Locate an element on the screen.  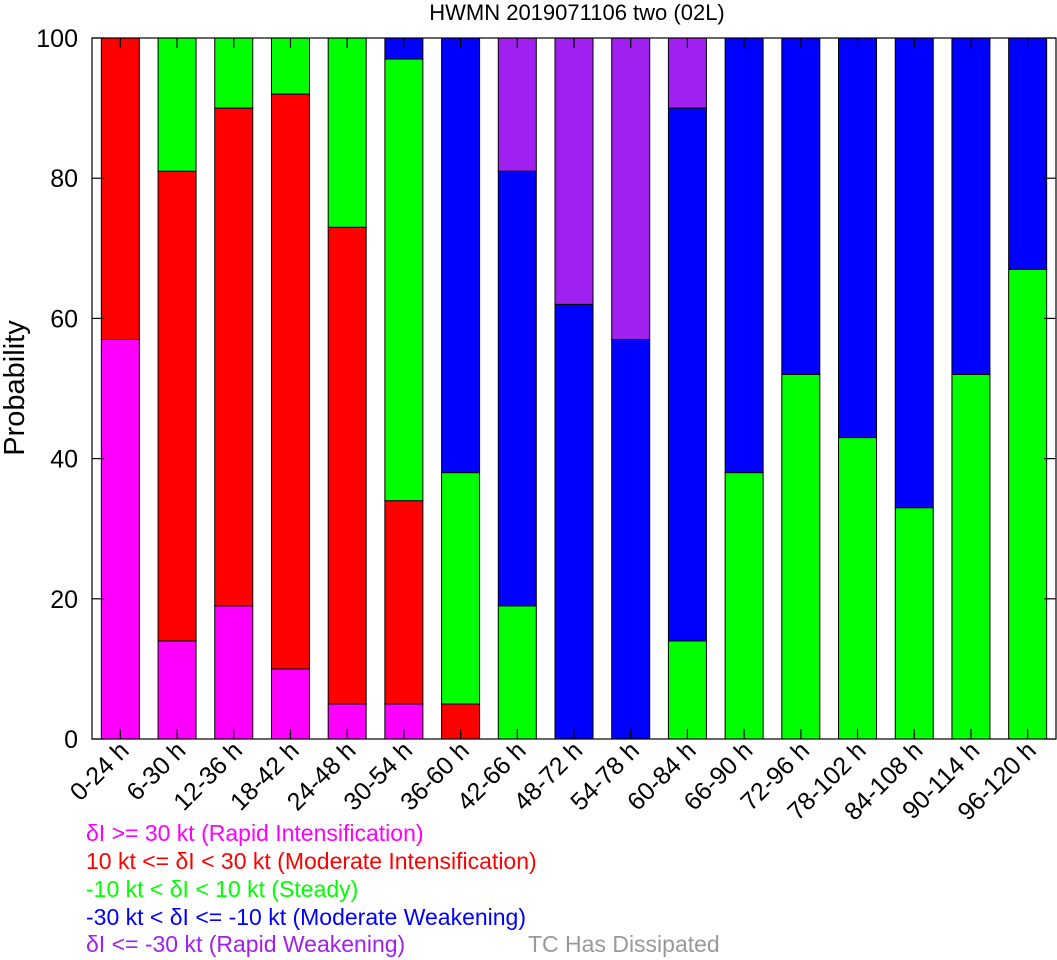
bar-segment-18-42h-s0 is located at coordinates (290, 704).